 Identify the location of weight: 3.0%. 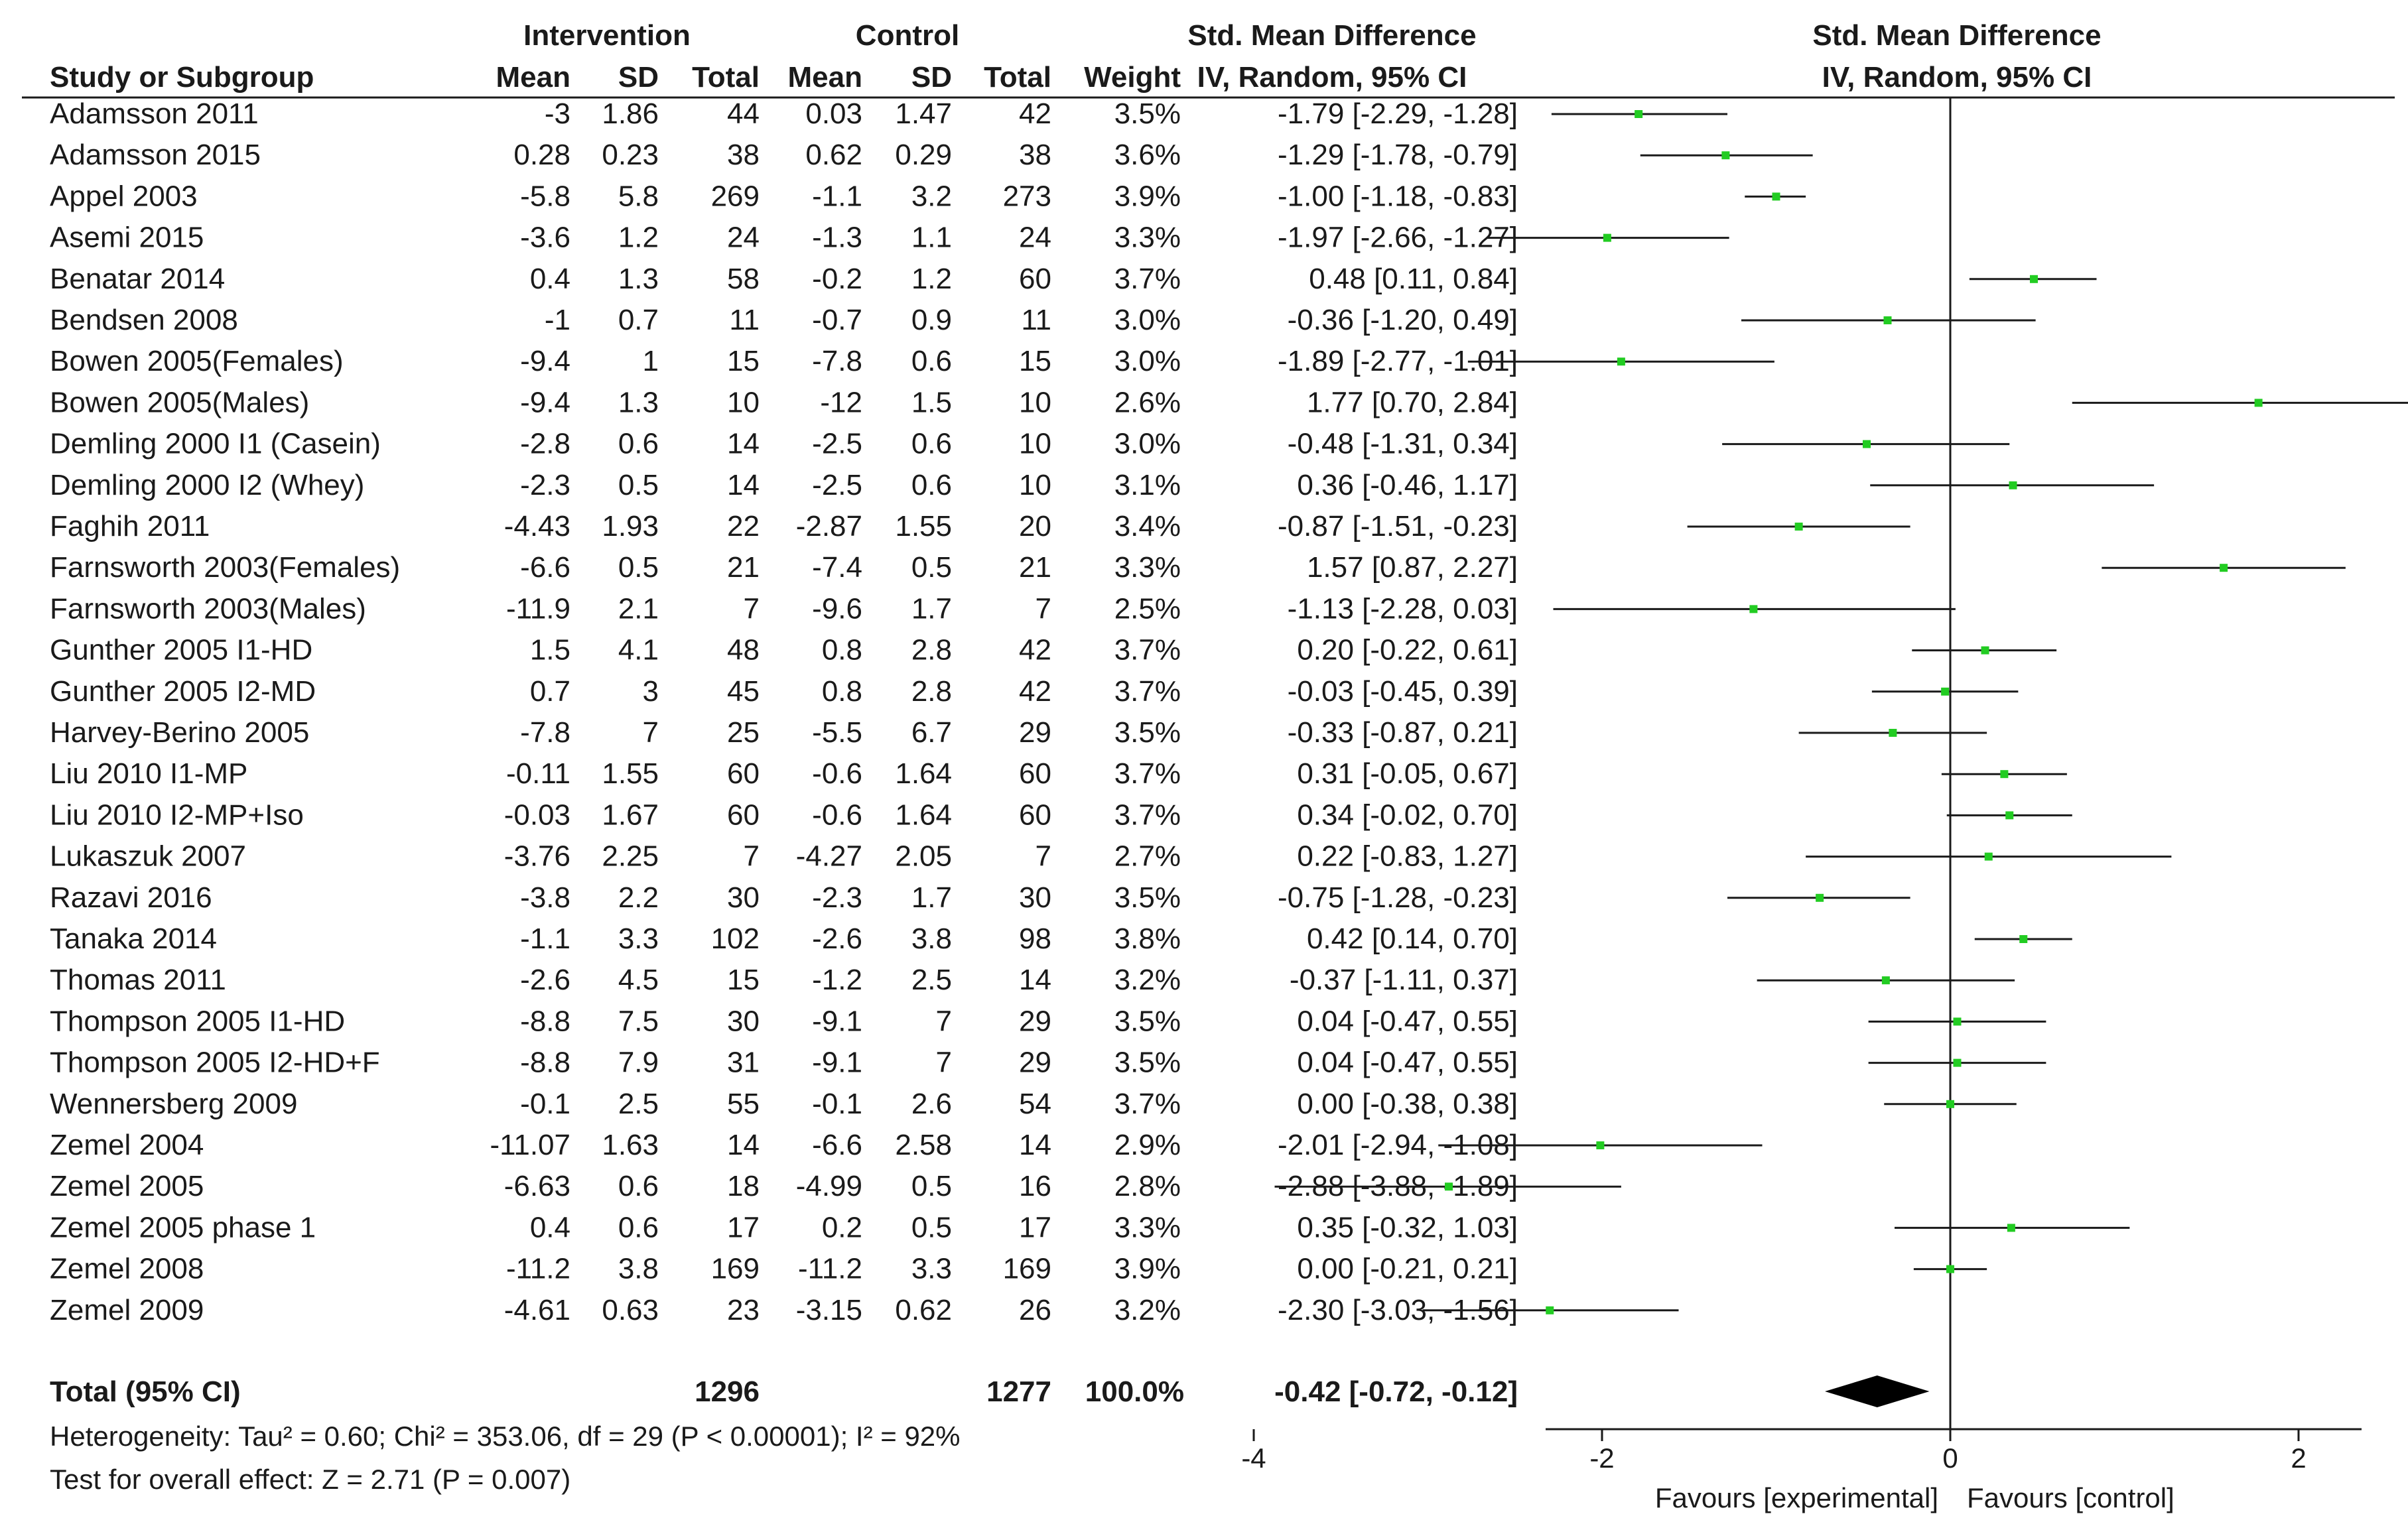
(1147, 444).